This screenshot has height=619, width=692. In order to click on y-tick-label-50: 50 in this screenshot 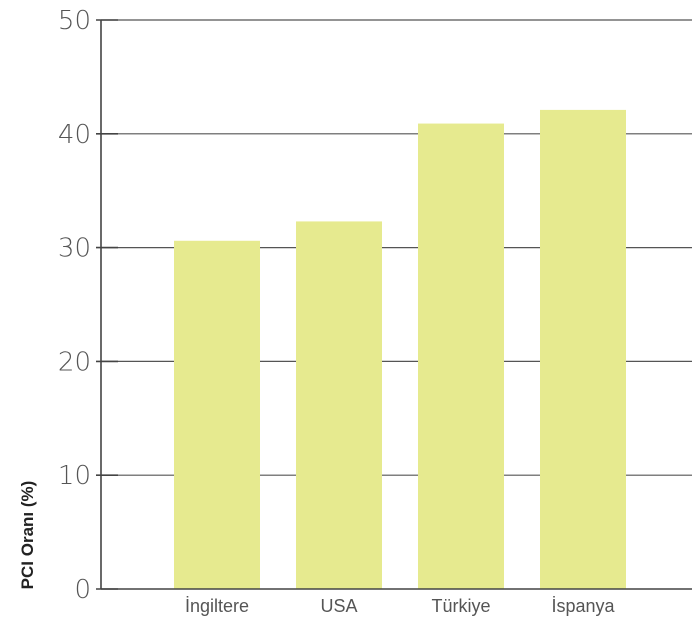, I will do `click(74, 21)`.